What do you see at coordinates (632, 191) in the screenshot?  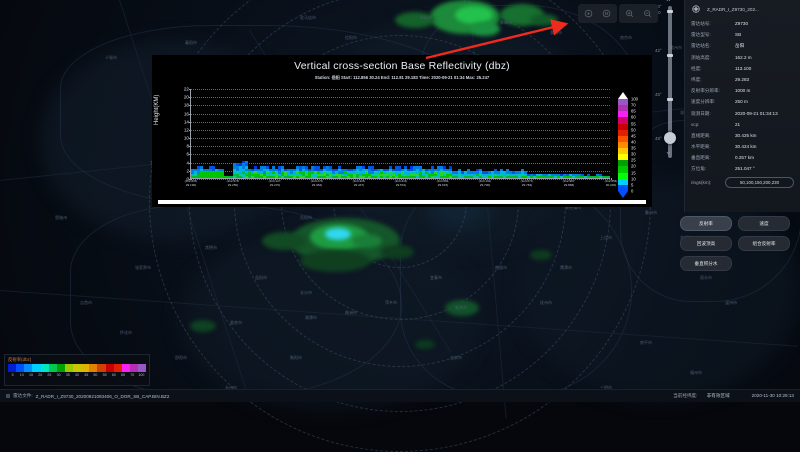 I see `colorbar-label: 0` at bounding box center [632, 191].